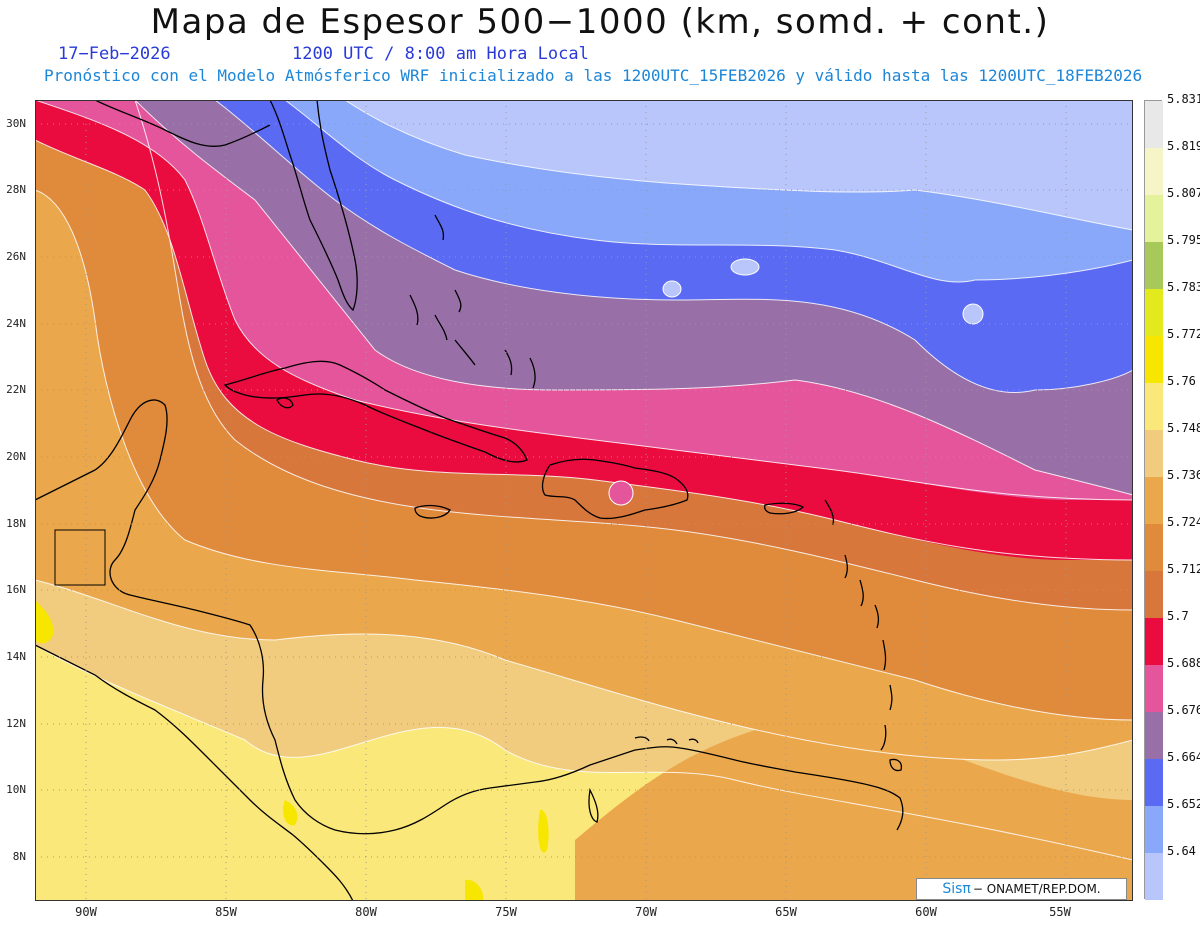  Describe the element at coordinates (1183, 334) in the screenshot. I see `colorbar-label: 5.772` at that location.